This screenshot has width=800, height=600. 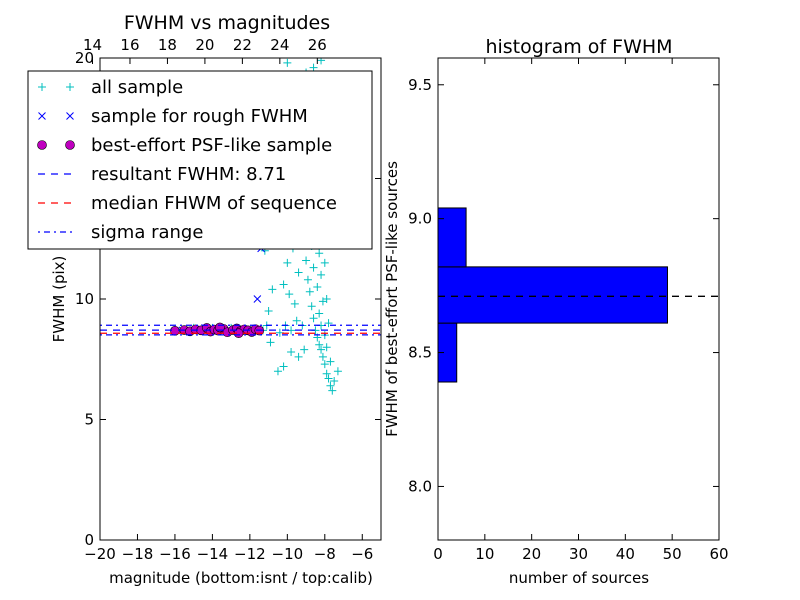 What do you see at coordinates (579, 578) in the screenshot?
I see `histogram-x-axis-label: number of sources` at bounding box center [579, 578].